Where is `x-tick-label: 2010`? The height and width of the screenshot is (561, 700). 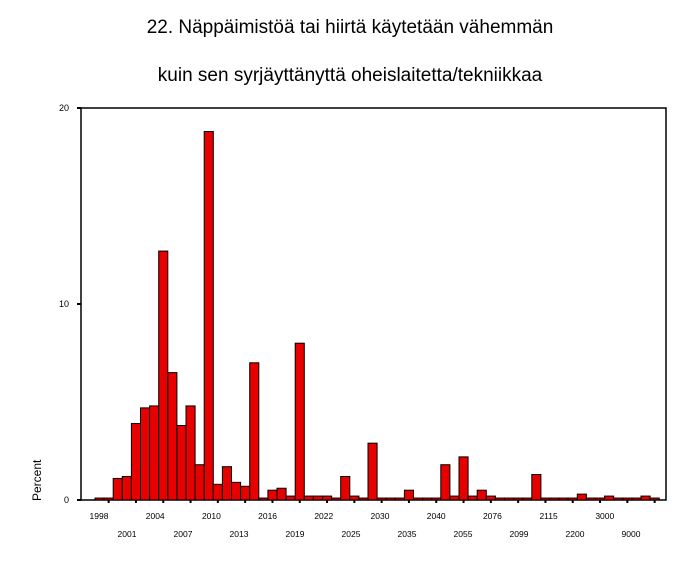 x-tick-label: 2010 is located at coordinates (211, 516).